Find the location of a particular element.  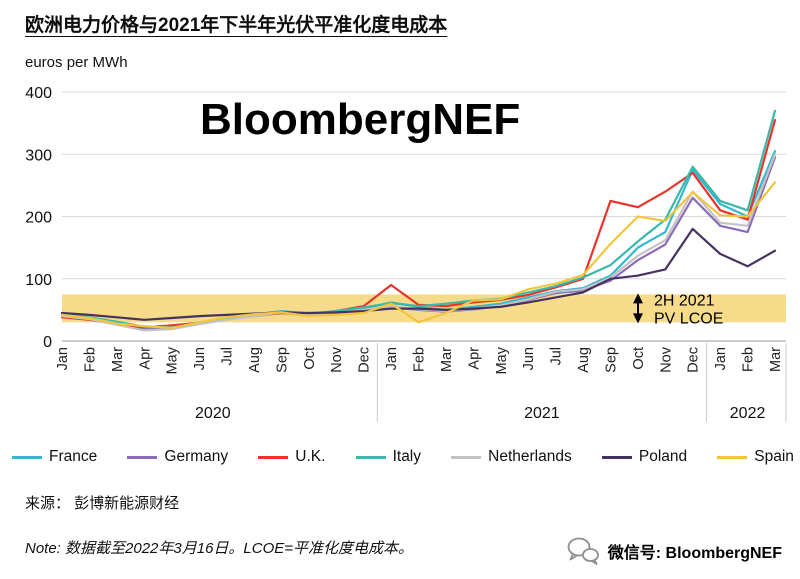

legend-label: U.K. is located at coordinates (310, 456).